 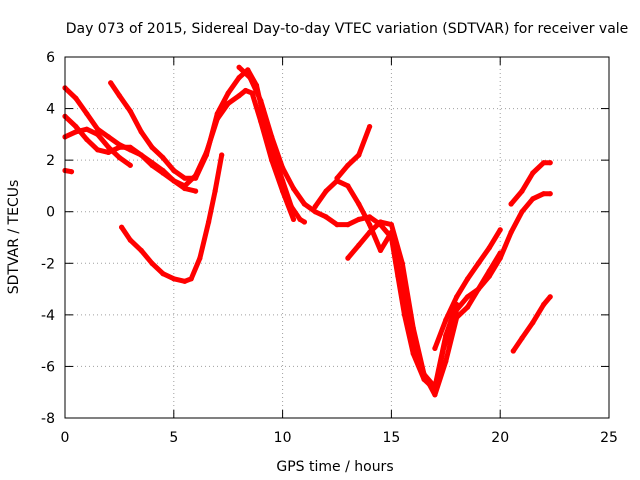 I want to click on y-tick-label: -2, so click(x=48, y=264).